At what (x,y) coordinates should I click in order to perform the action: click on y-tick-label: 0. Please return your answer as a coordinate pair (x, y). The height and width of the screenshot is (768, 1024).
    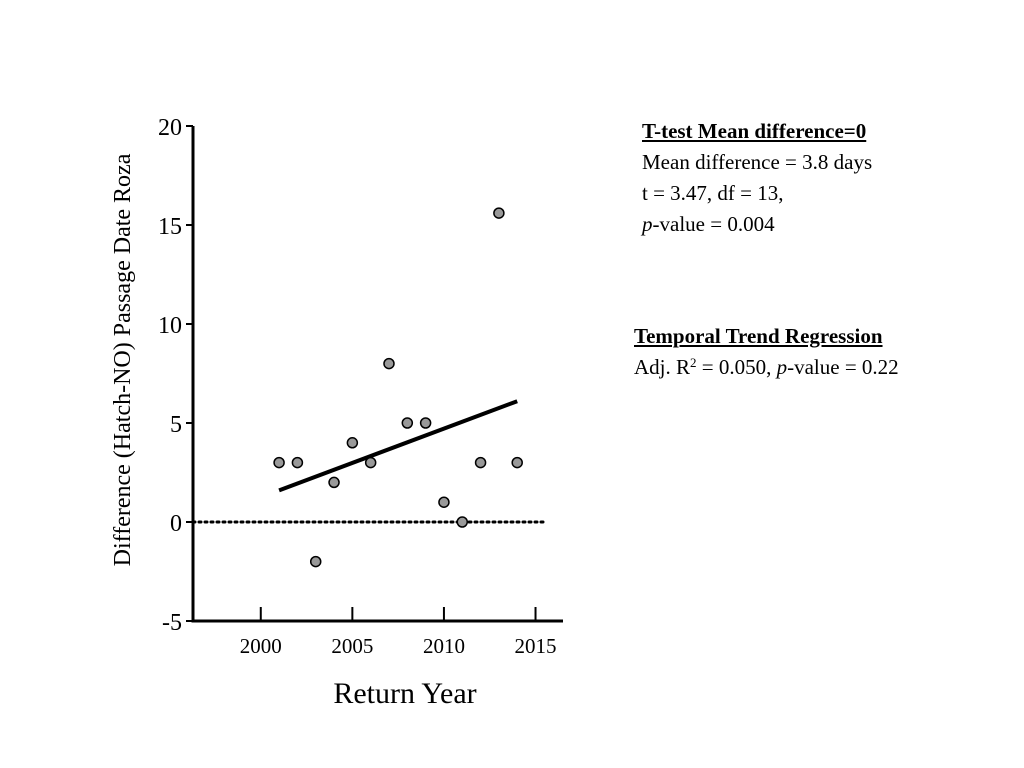
    Looking at the image, I should click on (176, 524).